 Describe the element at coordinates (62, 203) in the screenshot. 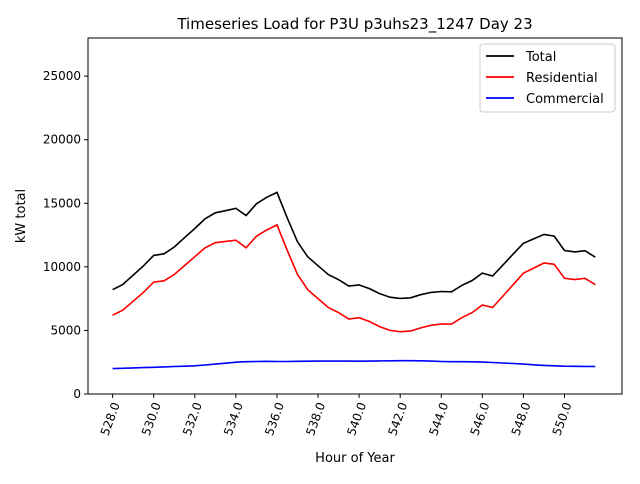

I see `y-tick-label: 15000` at that location.